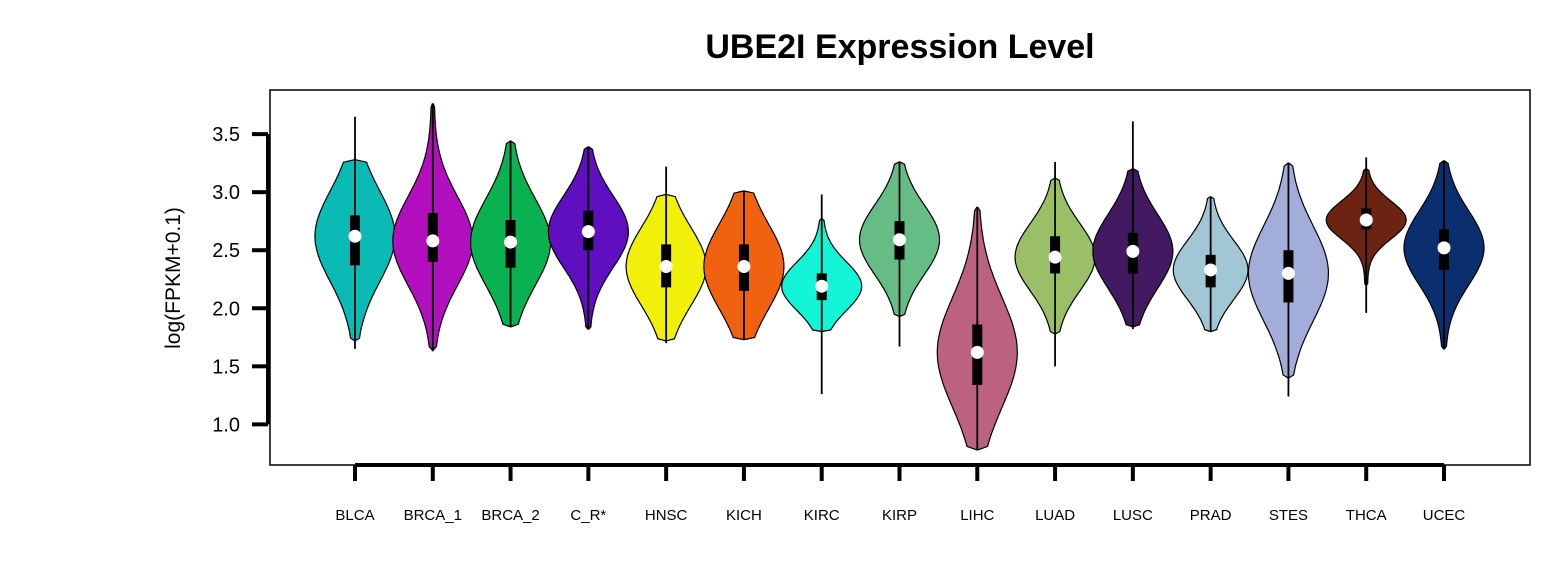  What do you see at coordinates (1211, 515) in the screenshot?
I see `x-tick-label: PRAD` at bounding box center [1211, 515].